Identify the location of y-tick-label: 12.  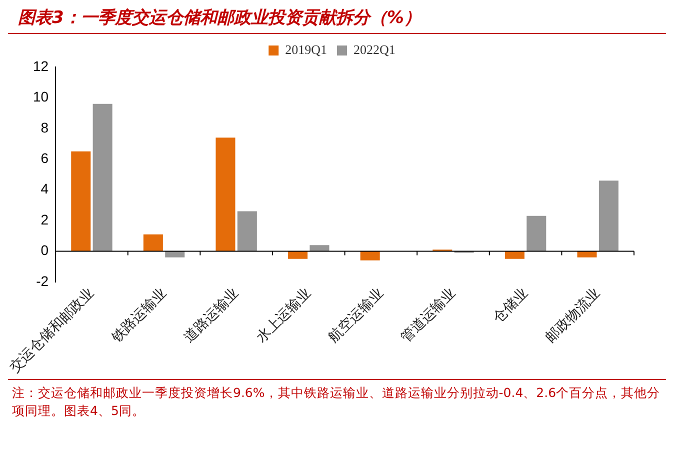
(40, 66).